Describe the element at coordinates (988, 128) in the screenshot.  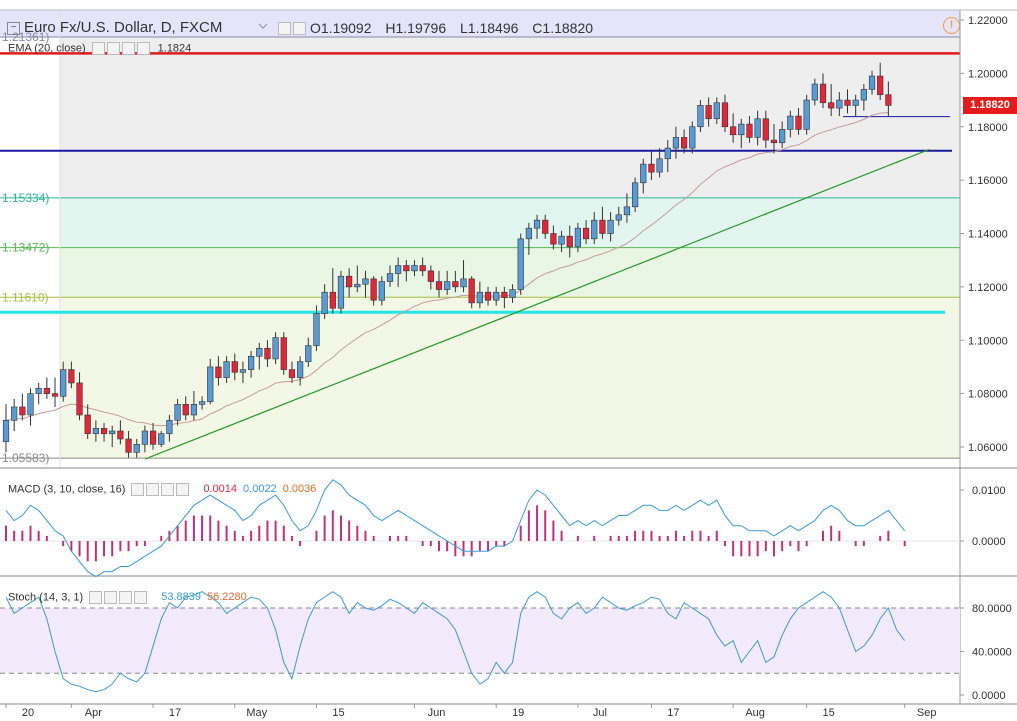
I see `price-tick-label: 1.18000` at that location.